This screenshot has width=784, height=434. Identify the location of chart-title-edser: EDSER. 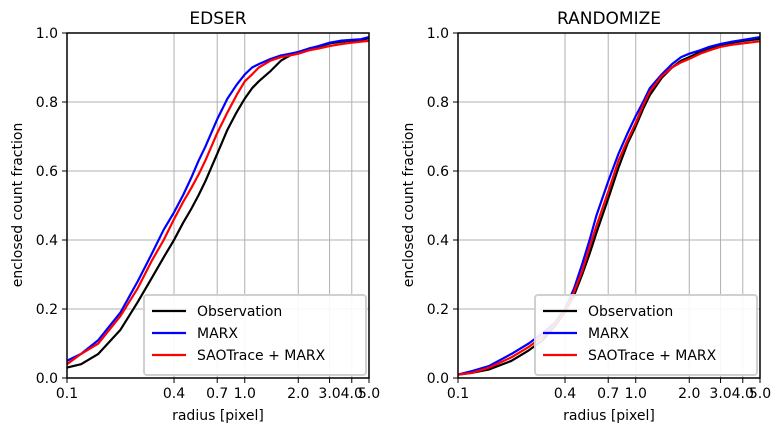
(217, 19).